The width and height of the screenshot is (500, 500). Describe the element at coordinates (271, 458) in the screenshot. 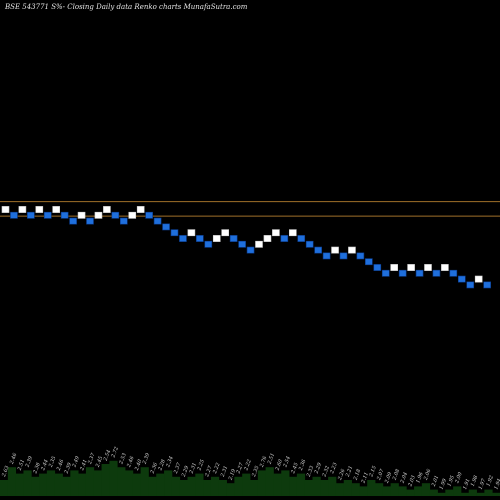

I see `volume-label: 2.51` at that location.